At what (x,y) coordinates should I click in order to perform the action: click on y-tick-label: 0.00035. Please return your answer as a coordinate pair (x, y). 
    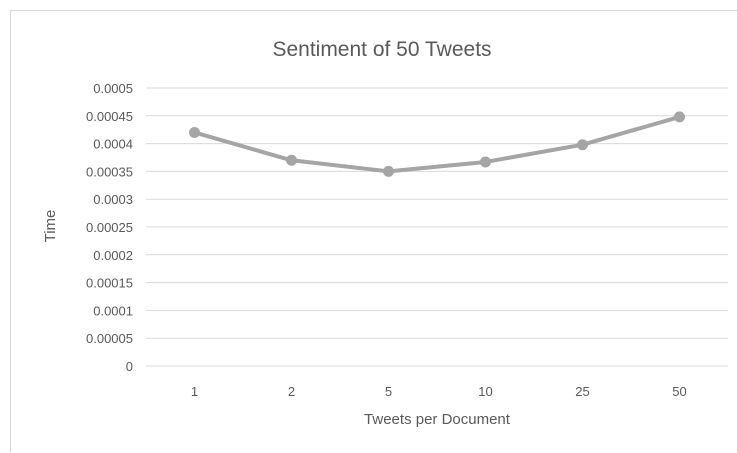
    Looking at the image, I should click on (109, 171).